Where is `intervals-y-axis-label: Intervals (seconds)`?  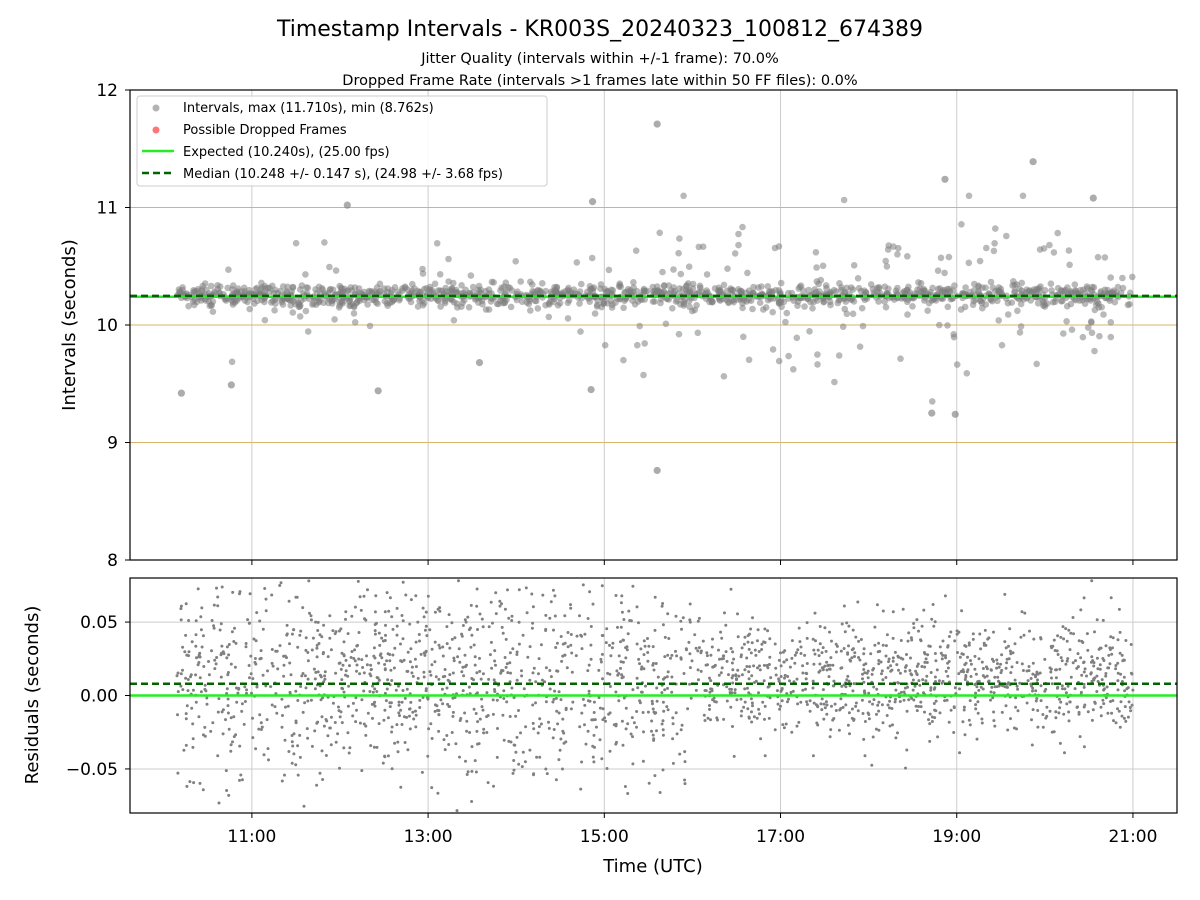 intervals-y-axis-label: Intervals (seconds) is located at coordinates (69, 325).